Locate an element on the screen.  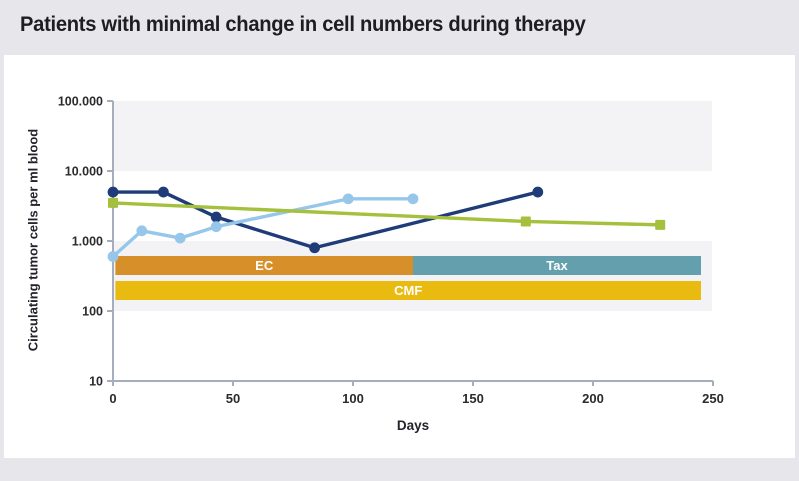
x-tick-label: 150 is located at coordinates (473, 398).